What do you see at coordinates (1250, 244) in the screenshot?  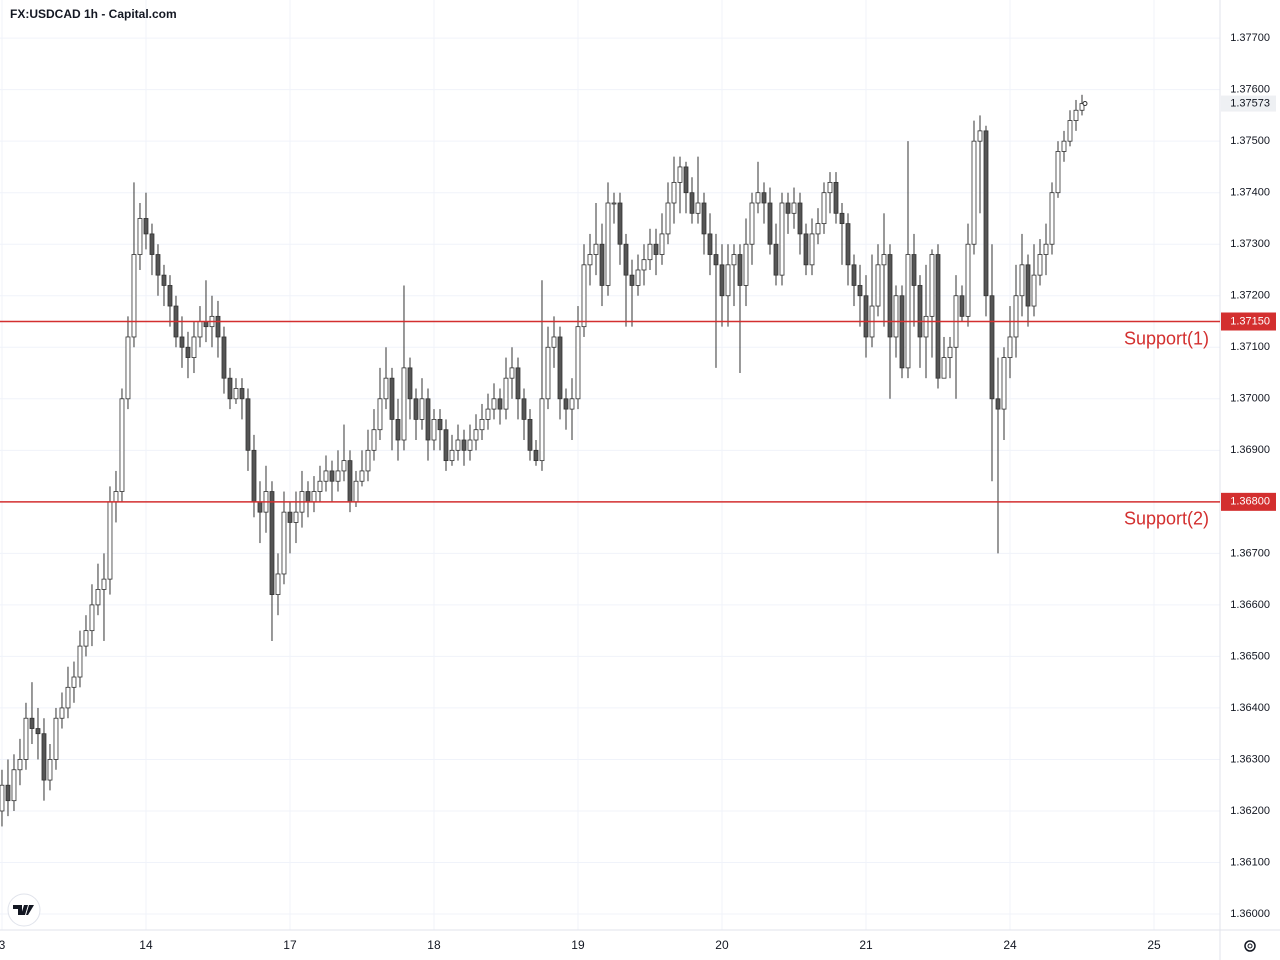 I see `y-tick-label: 1.37300` at bounding box center [1250, 244].